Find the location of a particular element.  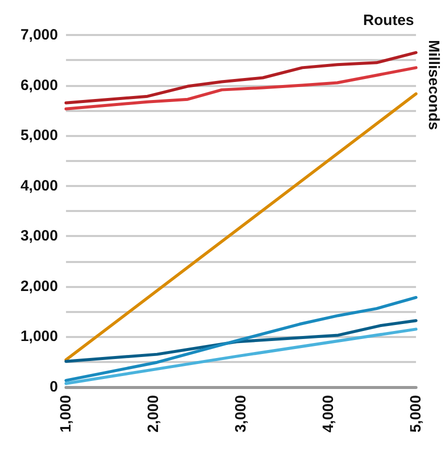

y-tick-label: 3,000 is located at coordinates (39, 236).